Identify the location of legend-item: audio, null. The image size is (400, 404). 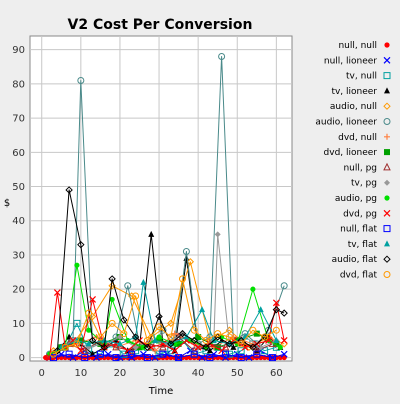
(360, 107).